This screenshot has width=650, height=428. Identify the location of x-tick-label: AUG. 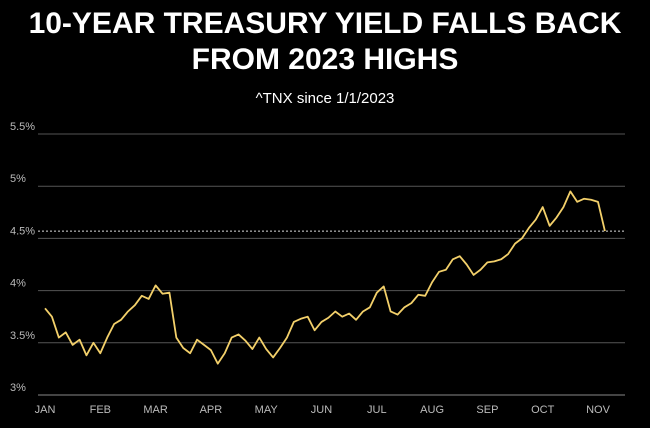
(432, 410).